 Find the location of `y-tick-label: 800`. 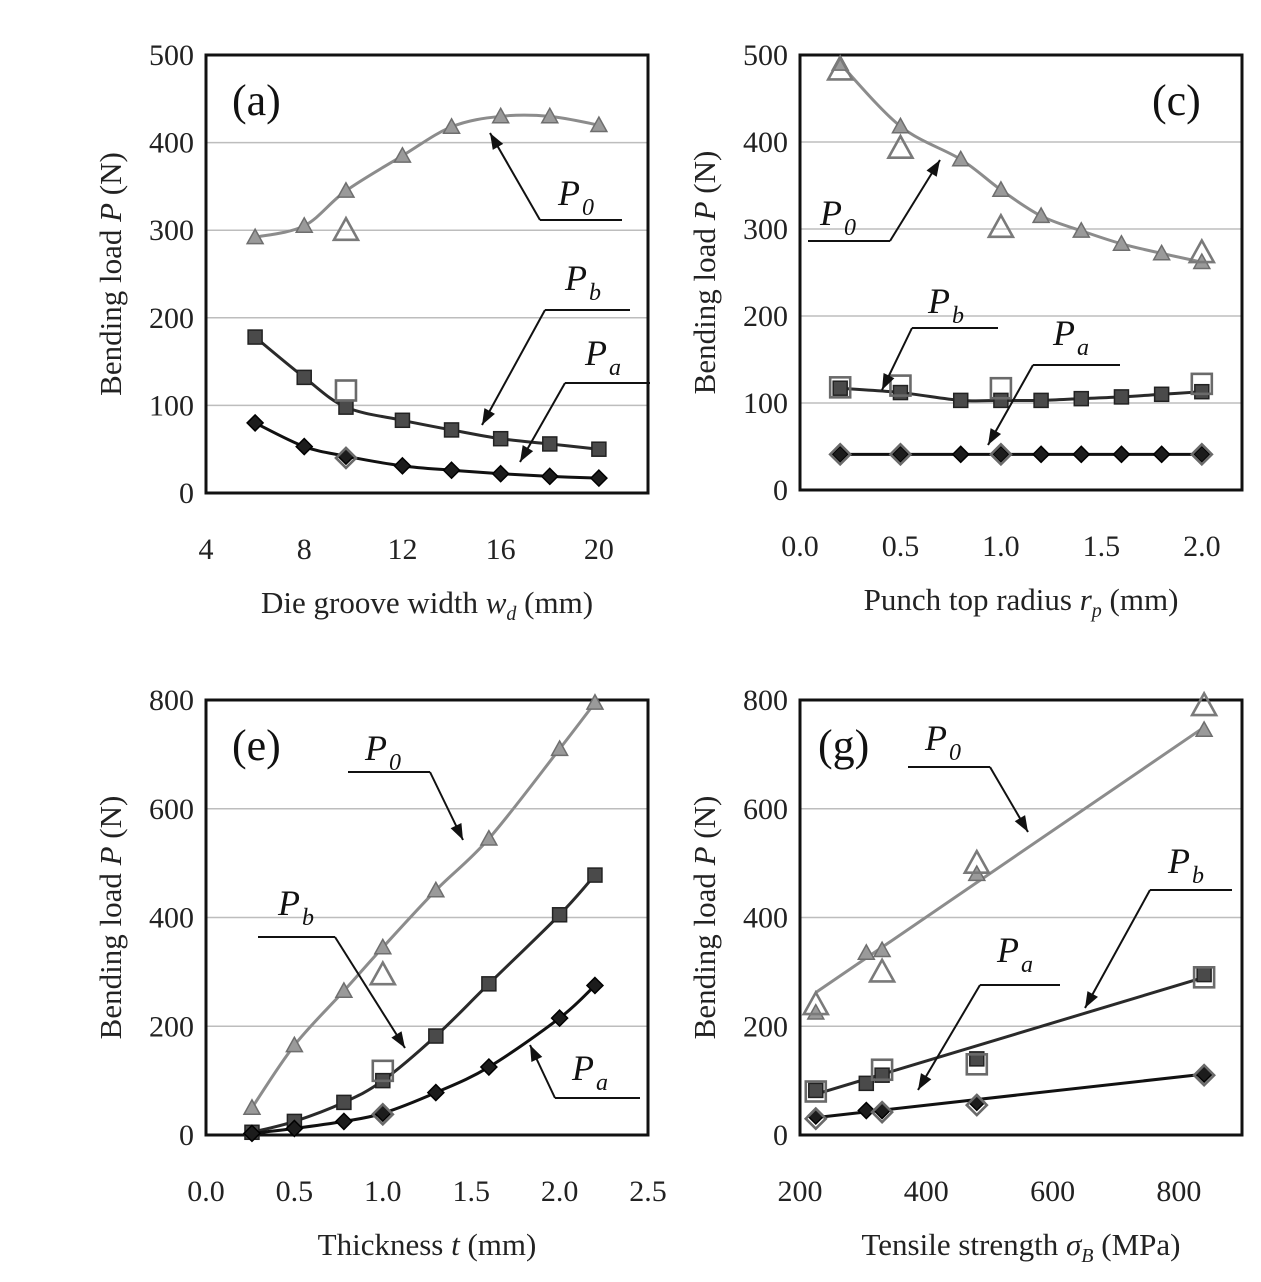

y-tick-label: 800 is located at coordinates (765, 700).